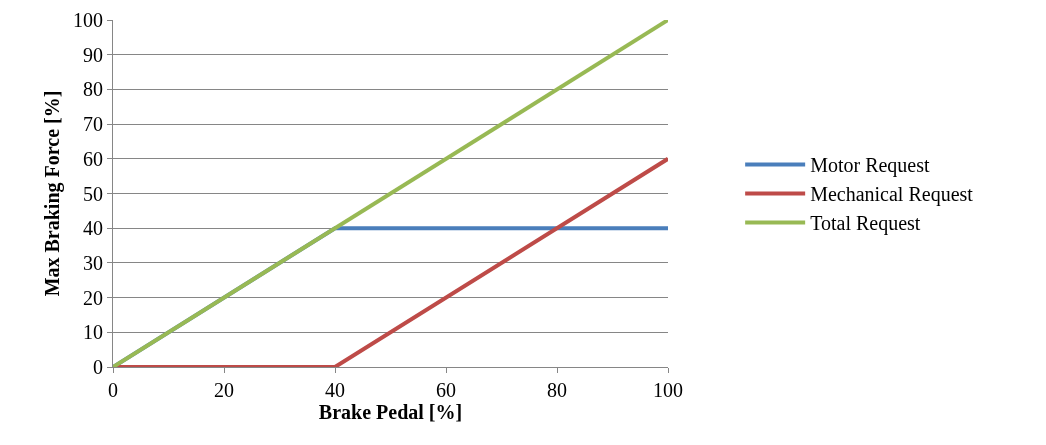 This screenshot has width=1046, height=445. What do you see at coordinates (93, 89) in the screenshot?
I see `y-tick-label: 80` at bounding box center [93, 89].